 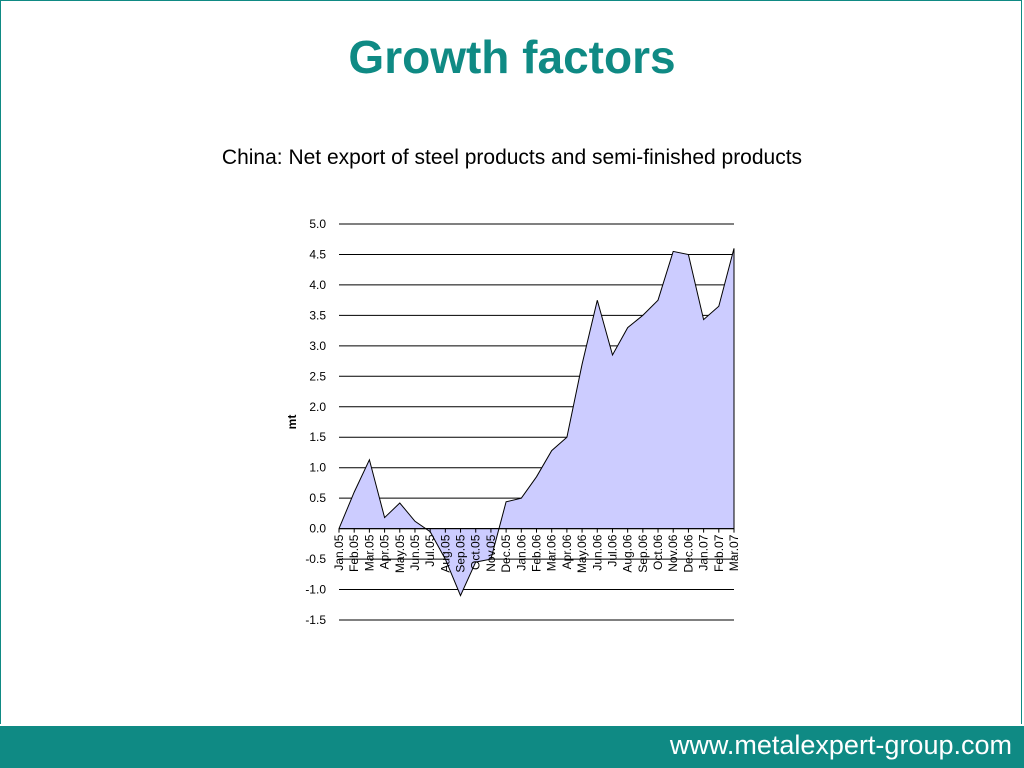 I want to click on y-tick-label: 4.0, so click(x=317, y=285).